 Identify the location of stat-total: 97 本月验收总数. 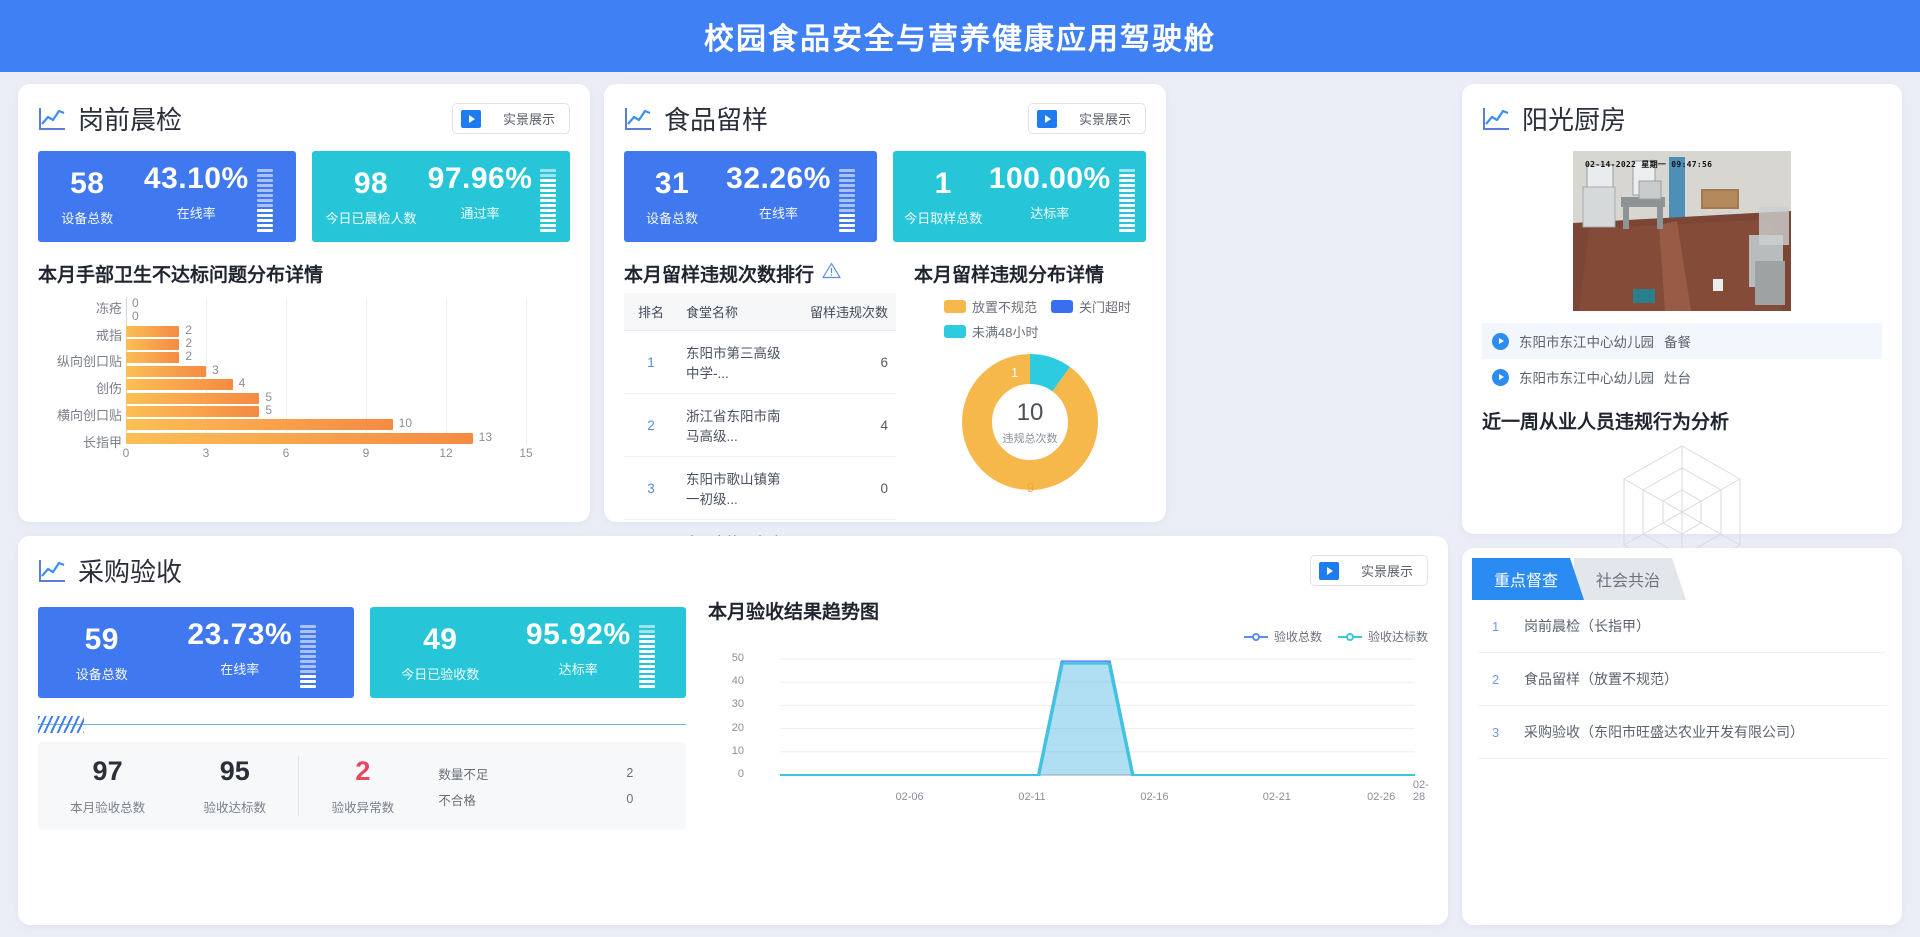
(107, 786).